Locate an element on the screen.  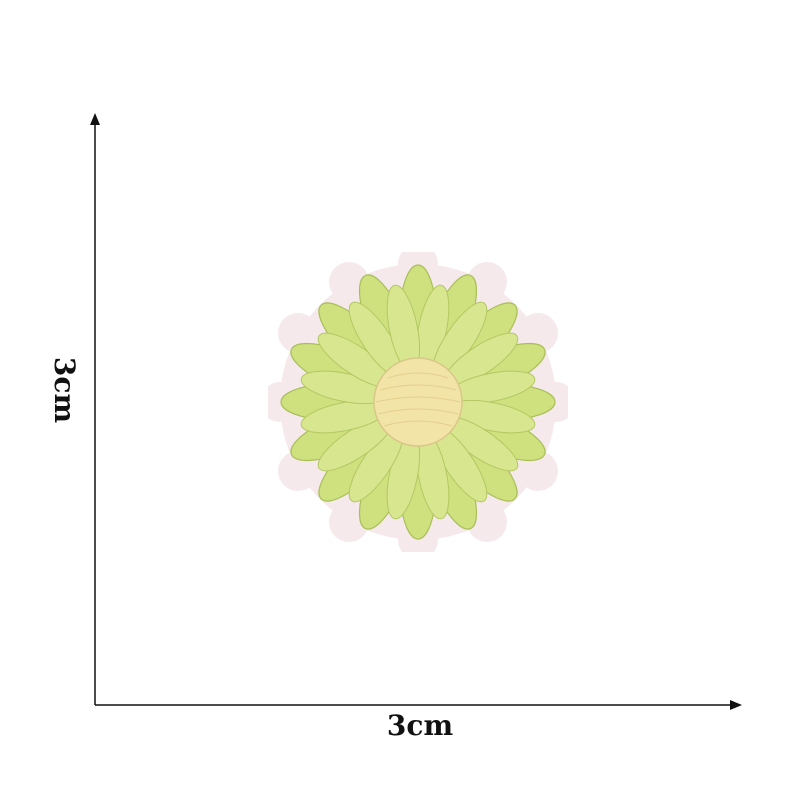
flower-center is located at coordinates (418, 402).